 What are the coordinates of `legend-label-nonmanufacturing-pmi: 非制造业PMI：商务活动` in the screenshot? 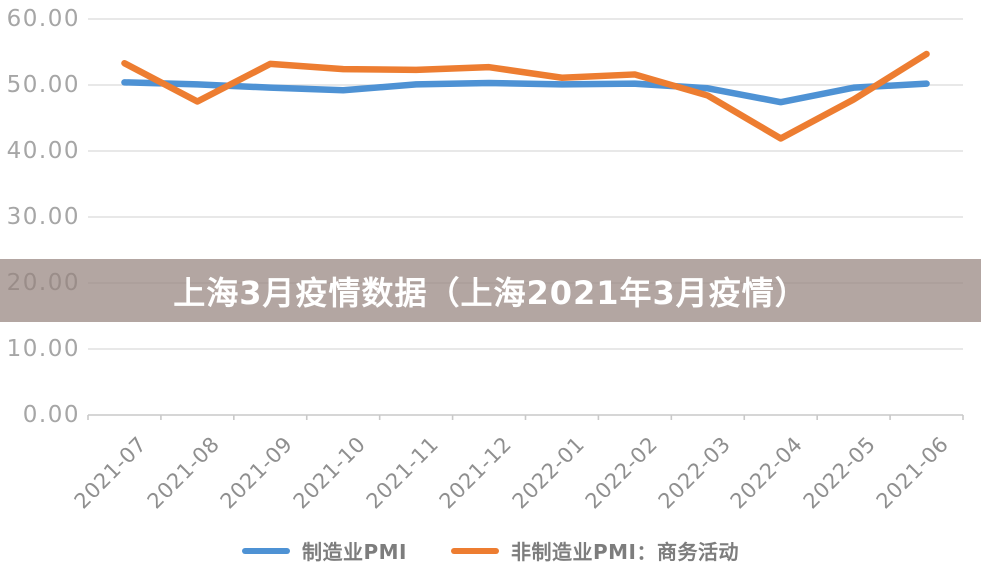 It's located at (625, 552).